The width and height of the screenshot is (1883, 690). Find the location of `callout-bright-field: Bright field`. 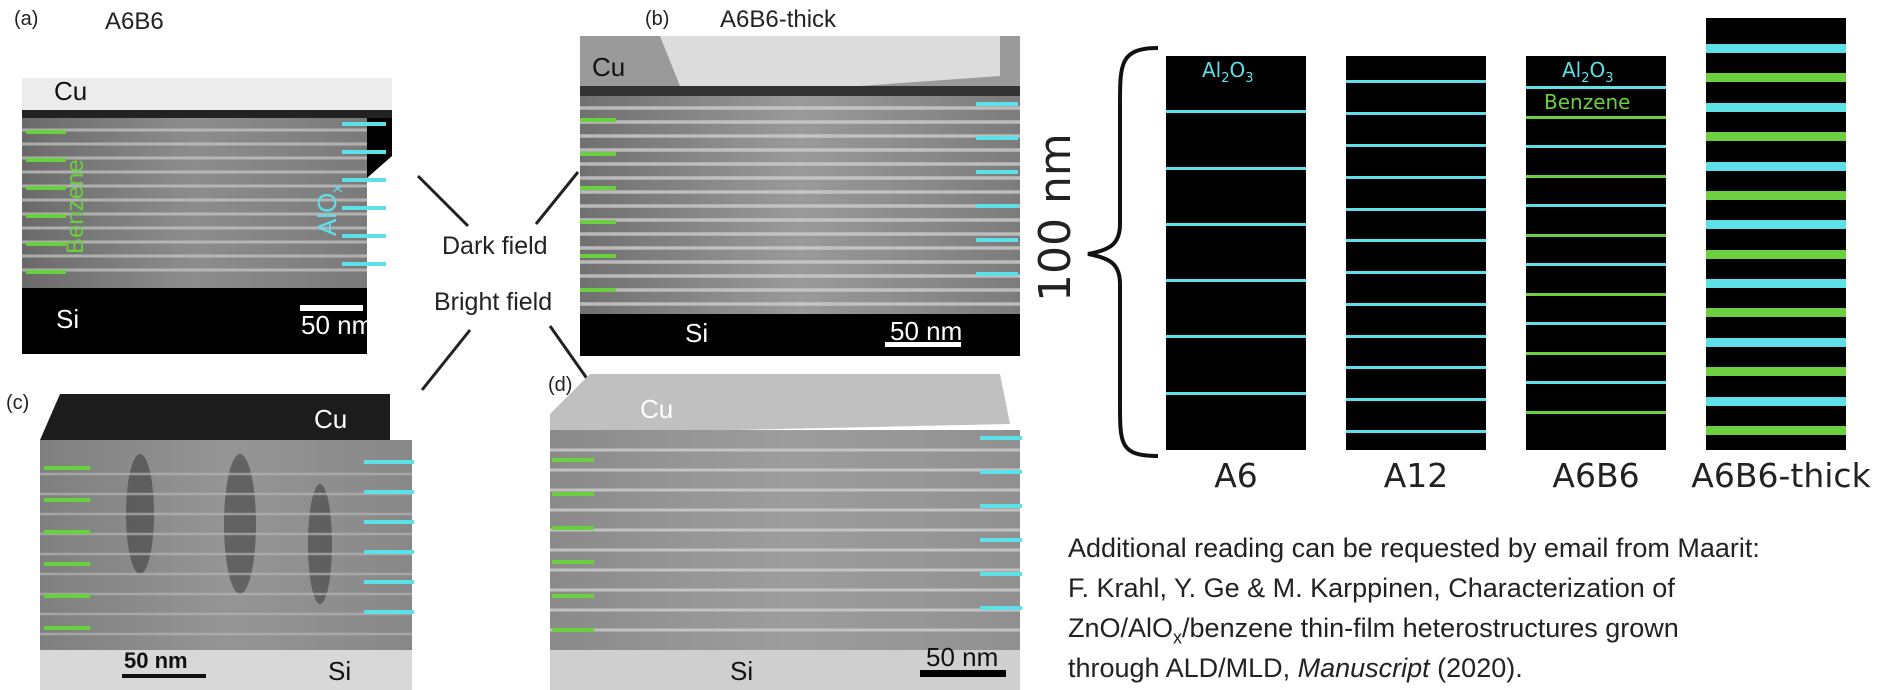

callout-bright-field: Bright field is located at coordinates (493, 302).